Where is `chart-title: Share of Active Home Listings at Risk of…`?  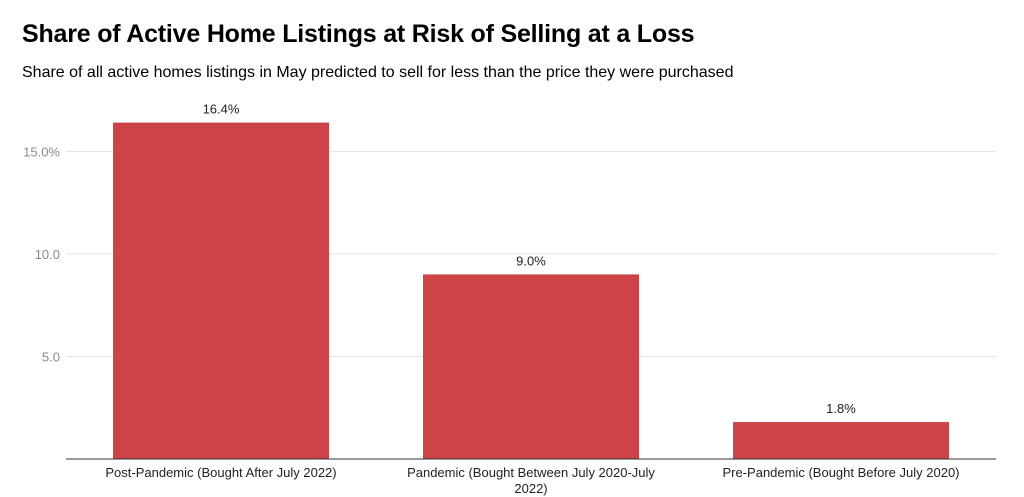 chart-title: Share of Active Home Listings at Risk of… is located at coordinates (358, 34).